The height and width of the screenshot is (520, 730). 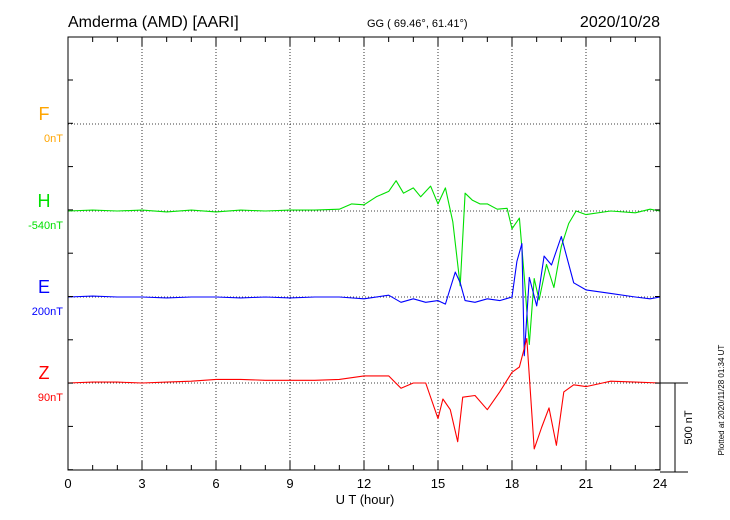 What do you see at coordinates (417, 24) in the screenshot?
I see `chart-title-coordinates: GG ( 69.46°, 61.41°)` at bounding box center [417, 24].